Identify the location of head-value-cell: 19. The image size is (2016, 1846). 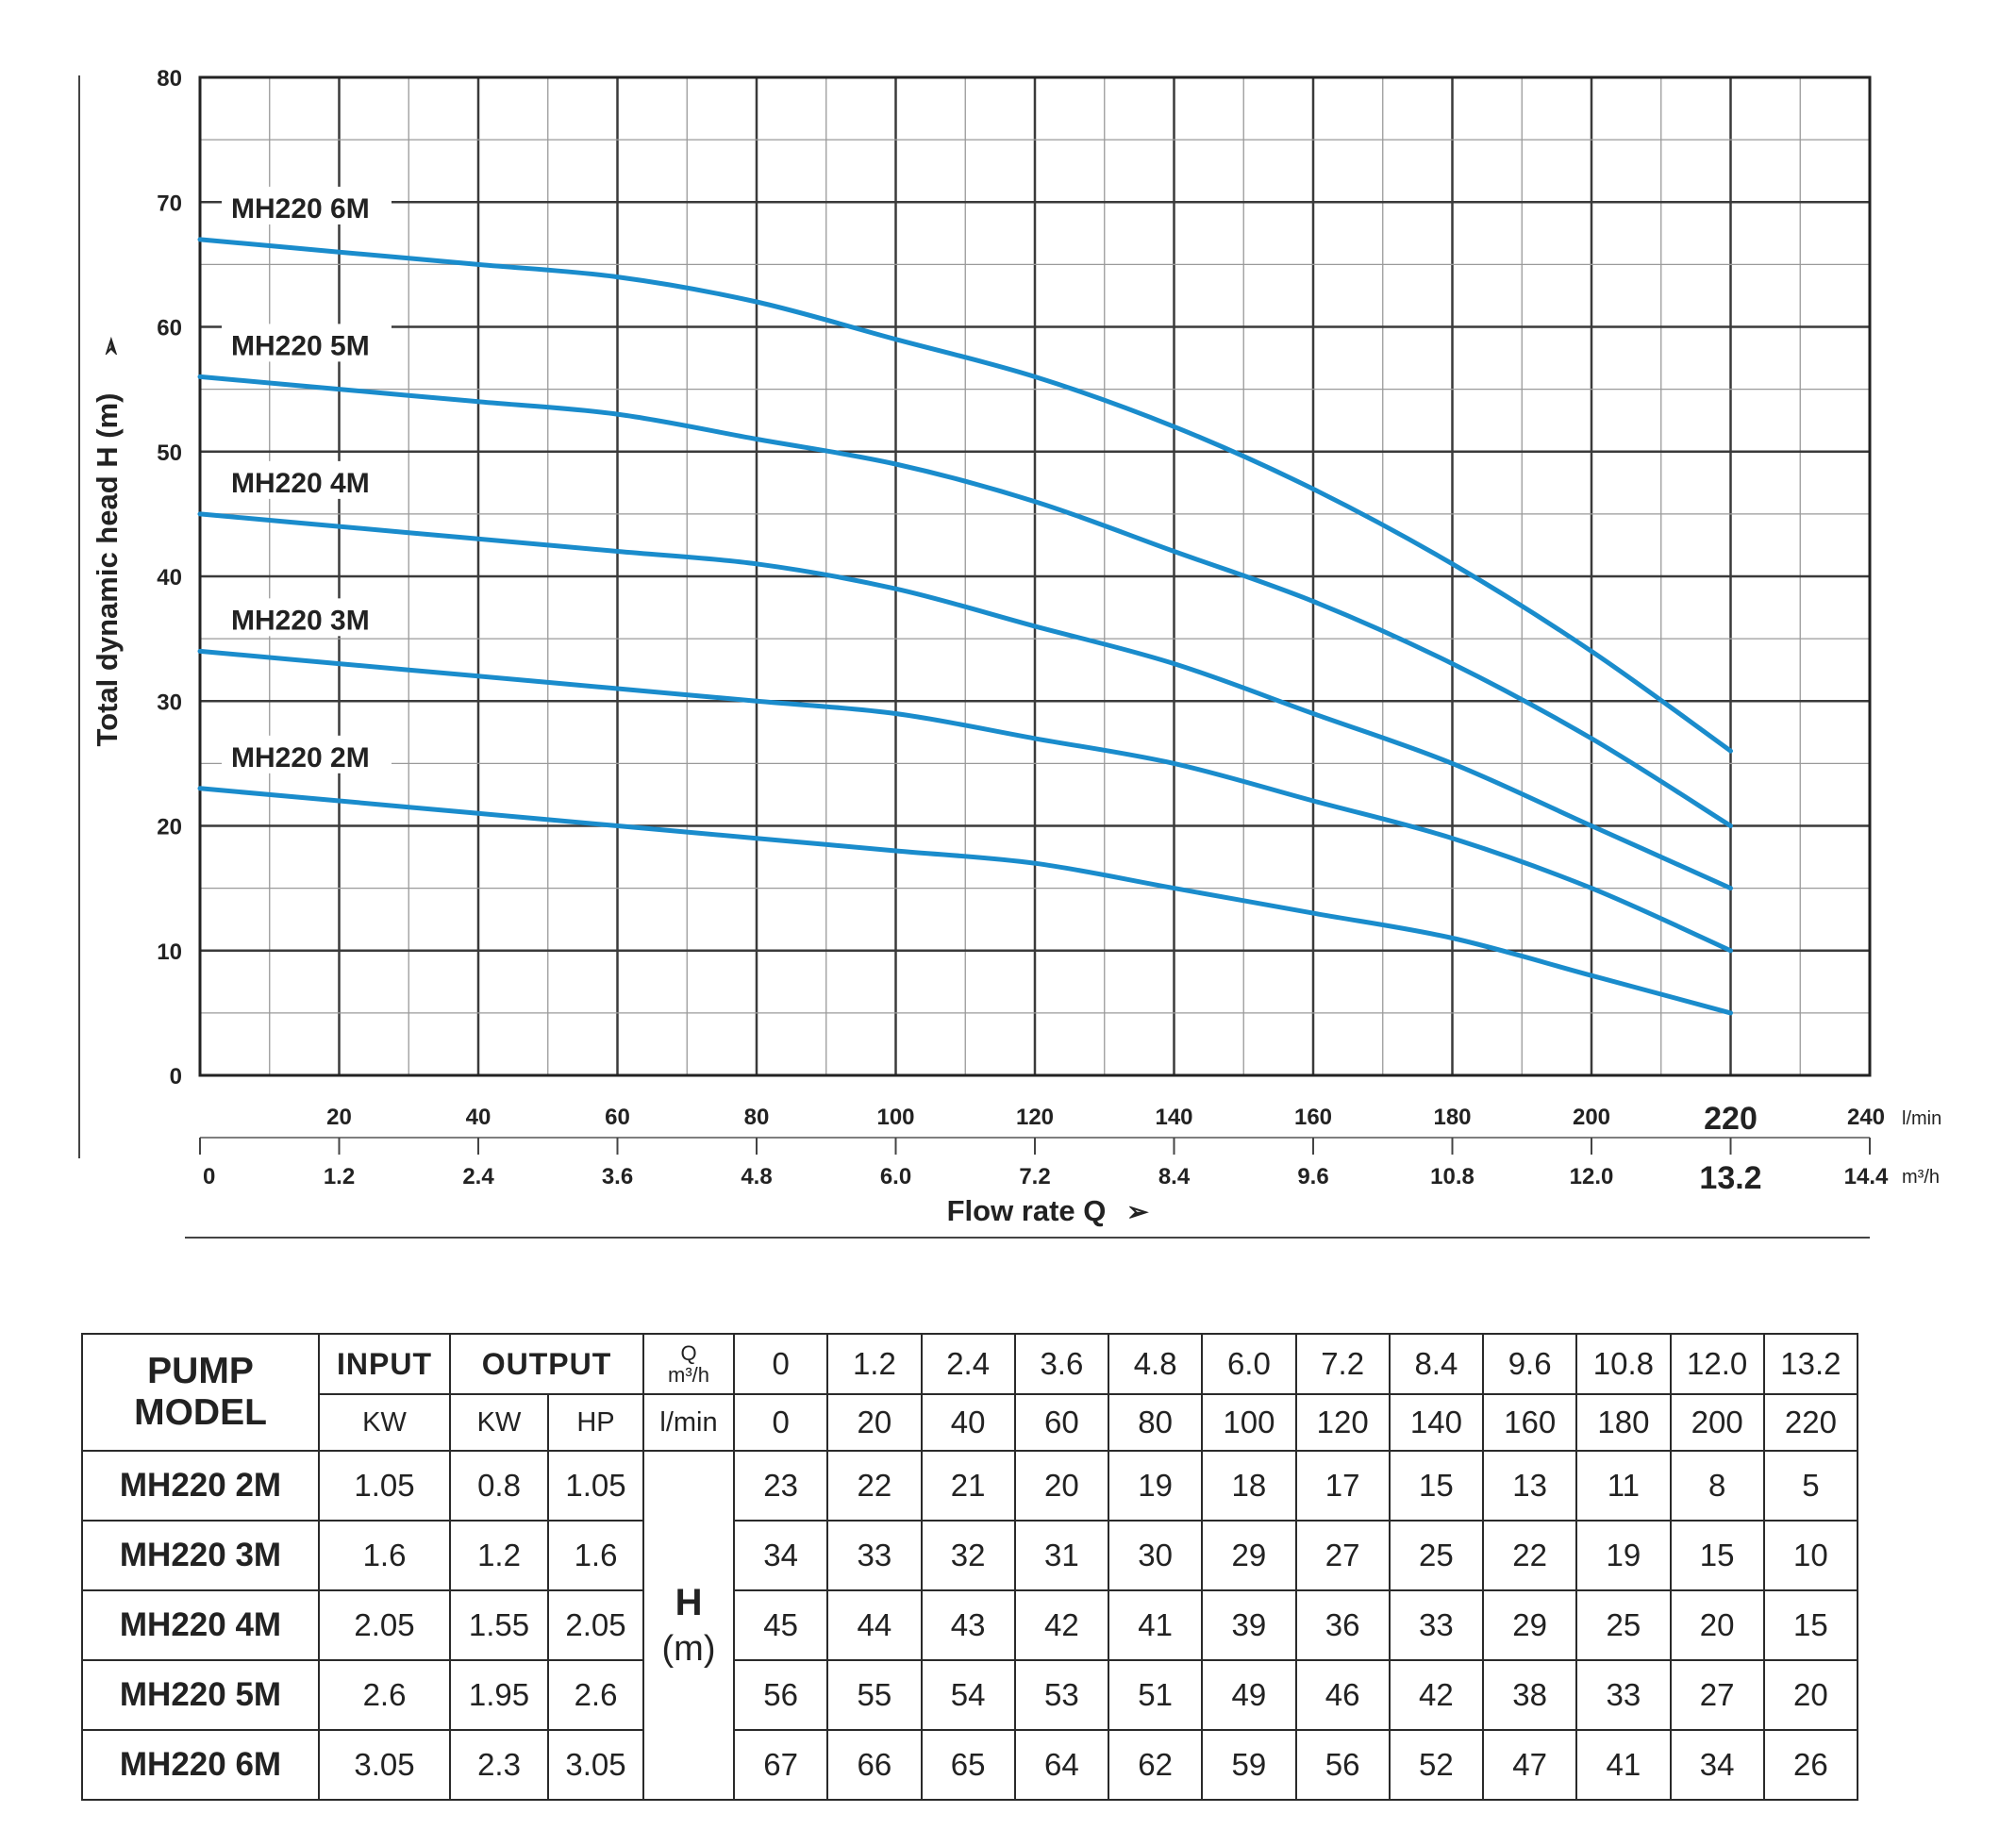
(1156, 1486).